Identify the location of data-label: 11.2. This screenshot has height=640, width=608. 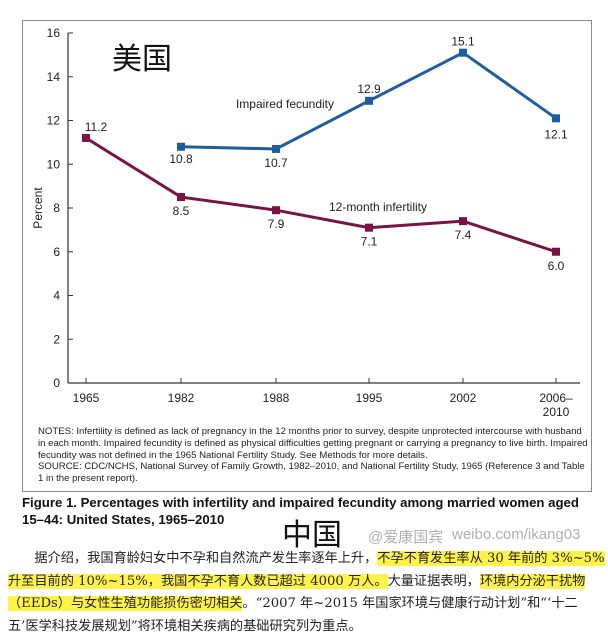
(96, 127).